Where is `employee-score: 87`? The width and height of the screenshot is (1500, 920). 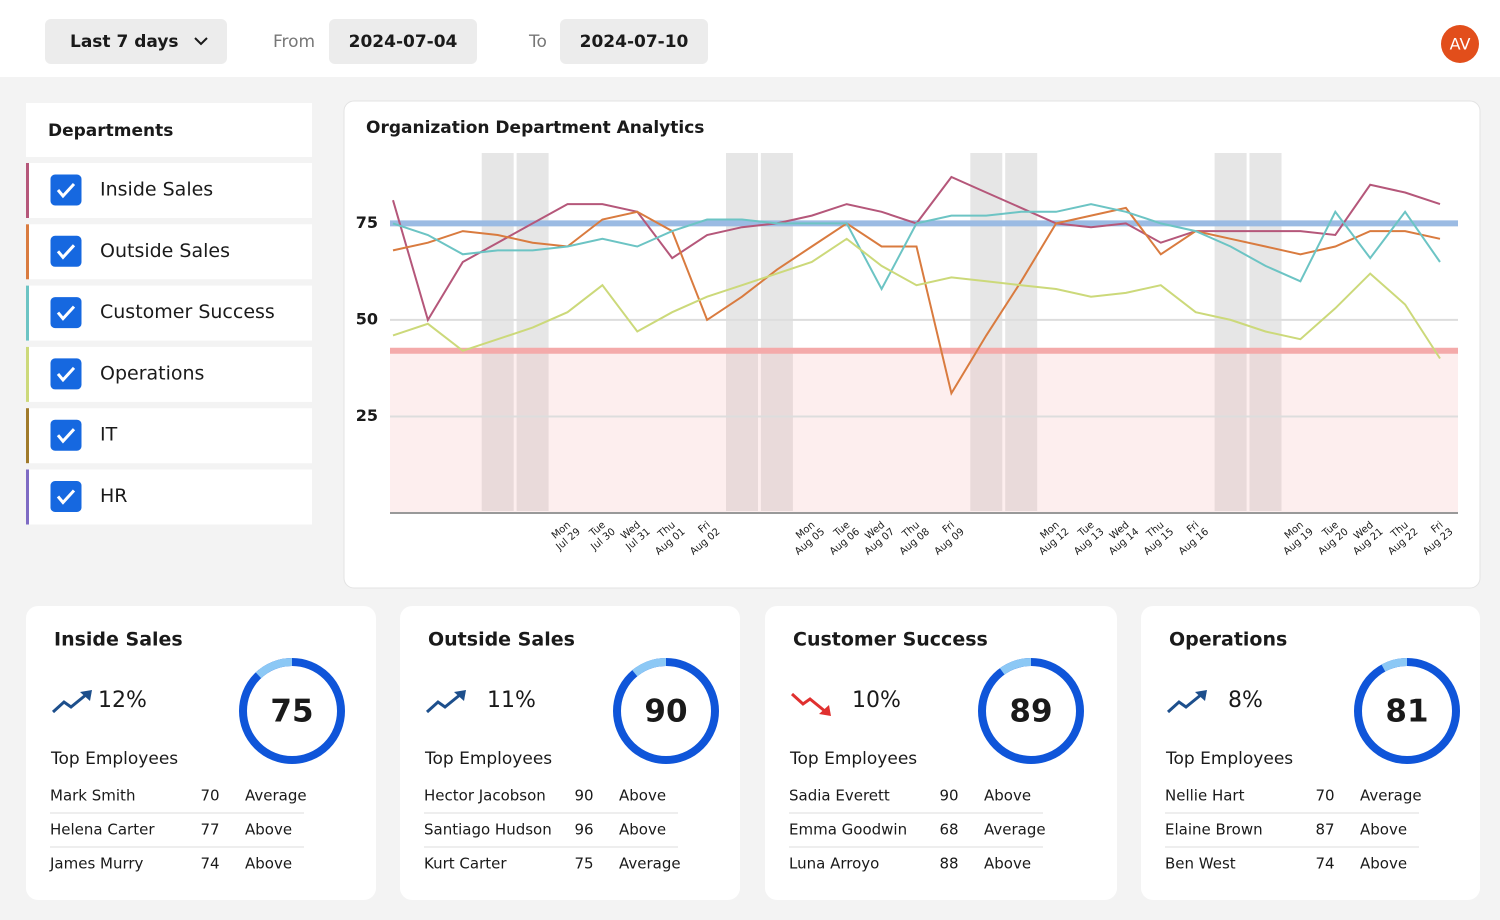
employee-score: 87 is located at coordinates (1324, 830).